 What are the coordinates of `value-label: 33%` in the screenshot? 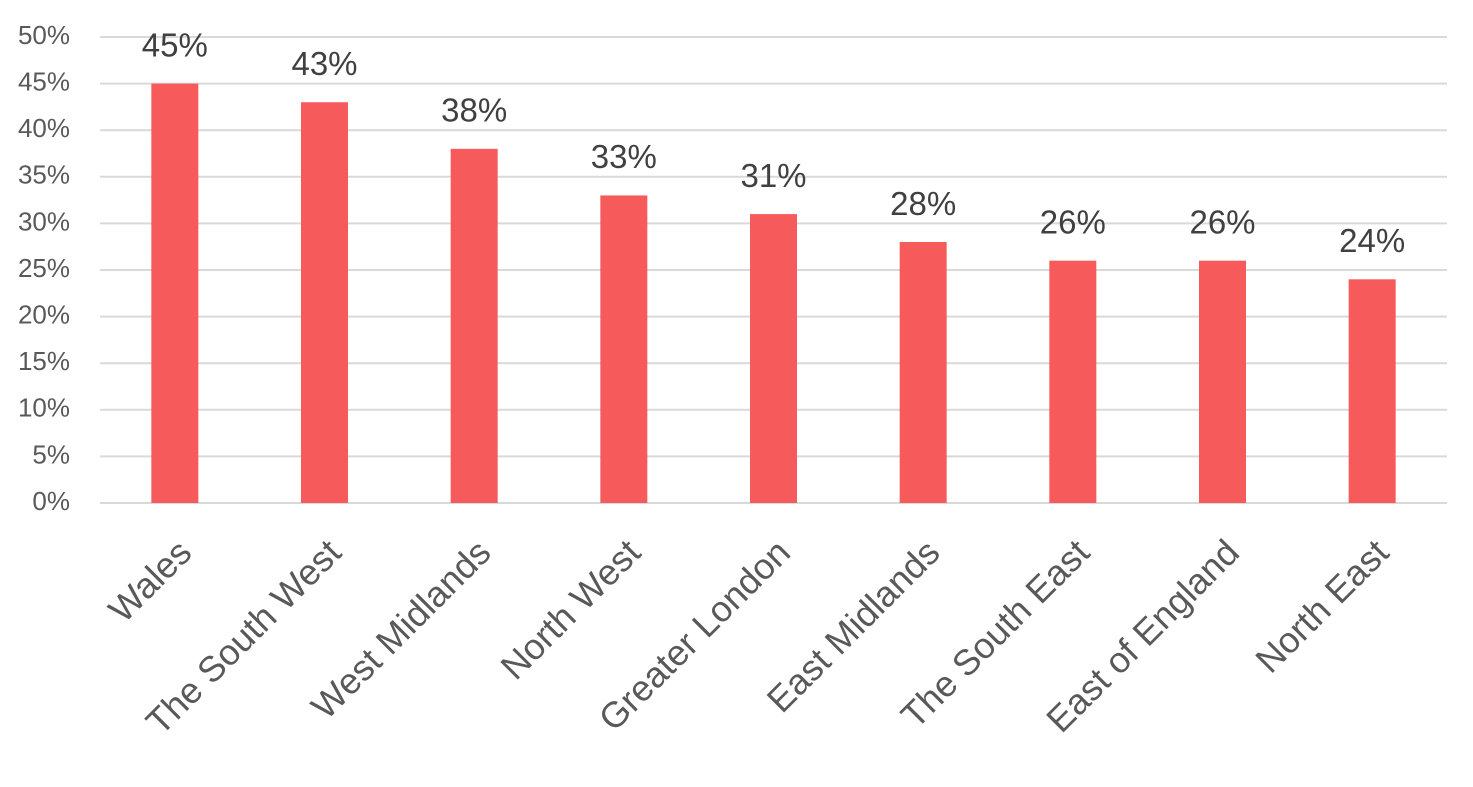 It's located at (624, 156).